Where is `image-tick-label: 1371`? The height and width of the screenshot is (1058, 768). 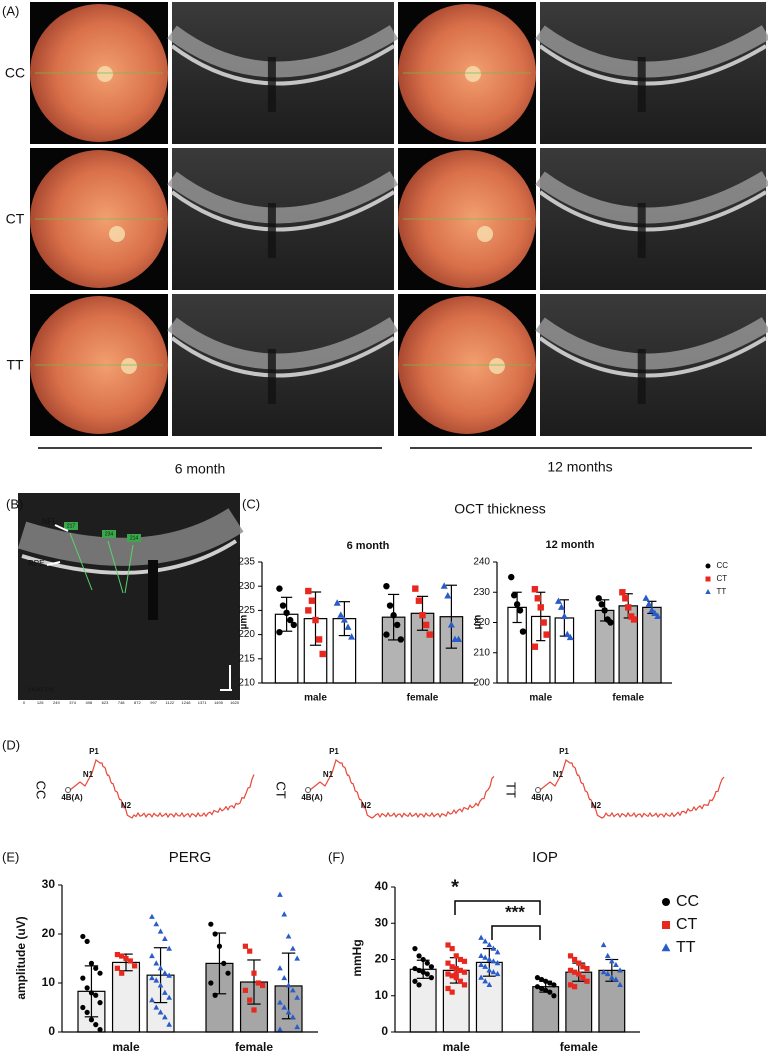 image-tick-label: 1371 is located at coordinates (203, 702).